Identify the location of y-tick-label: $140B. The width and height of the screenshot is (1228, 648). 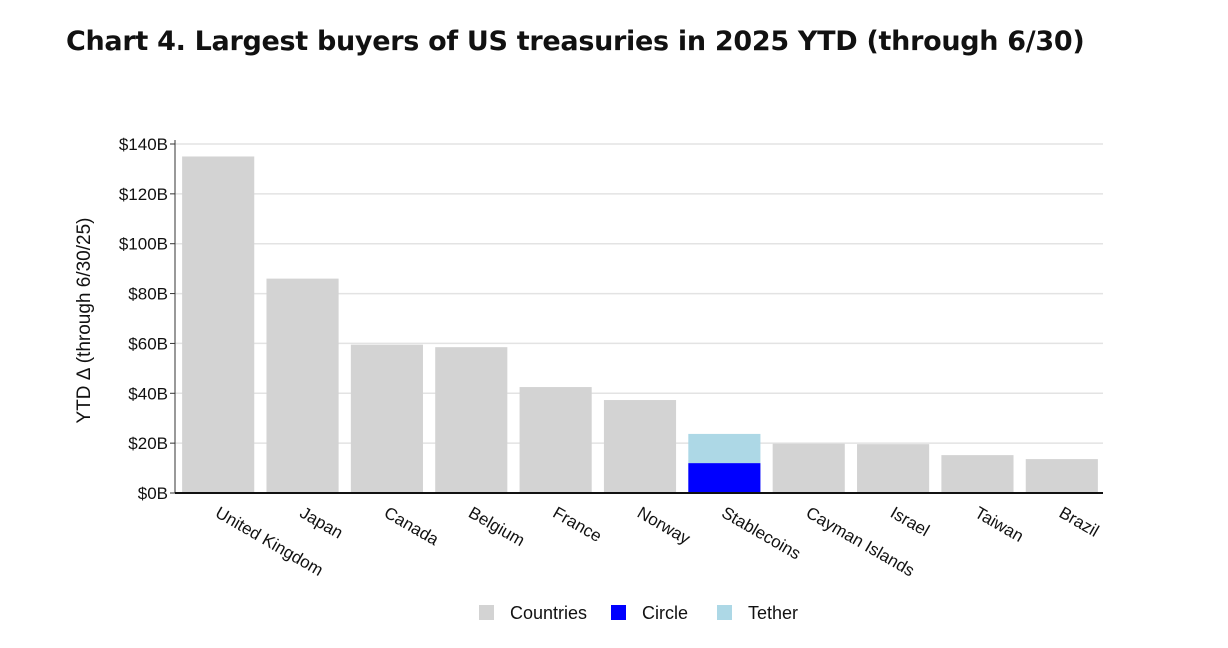
(143, 144).